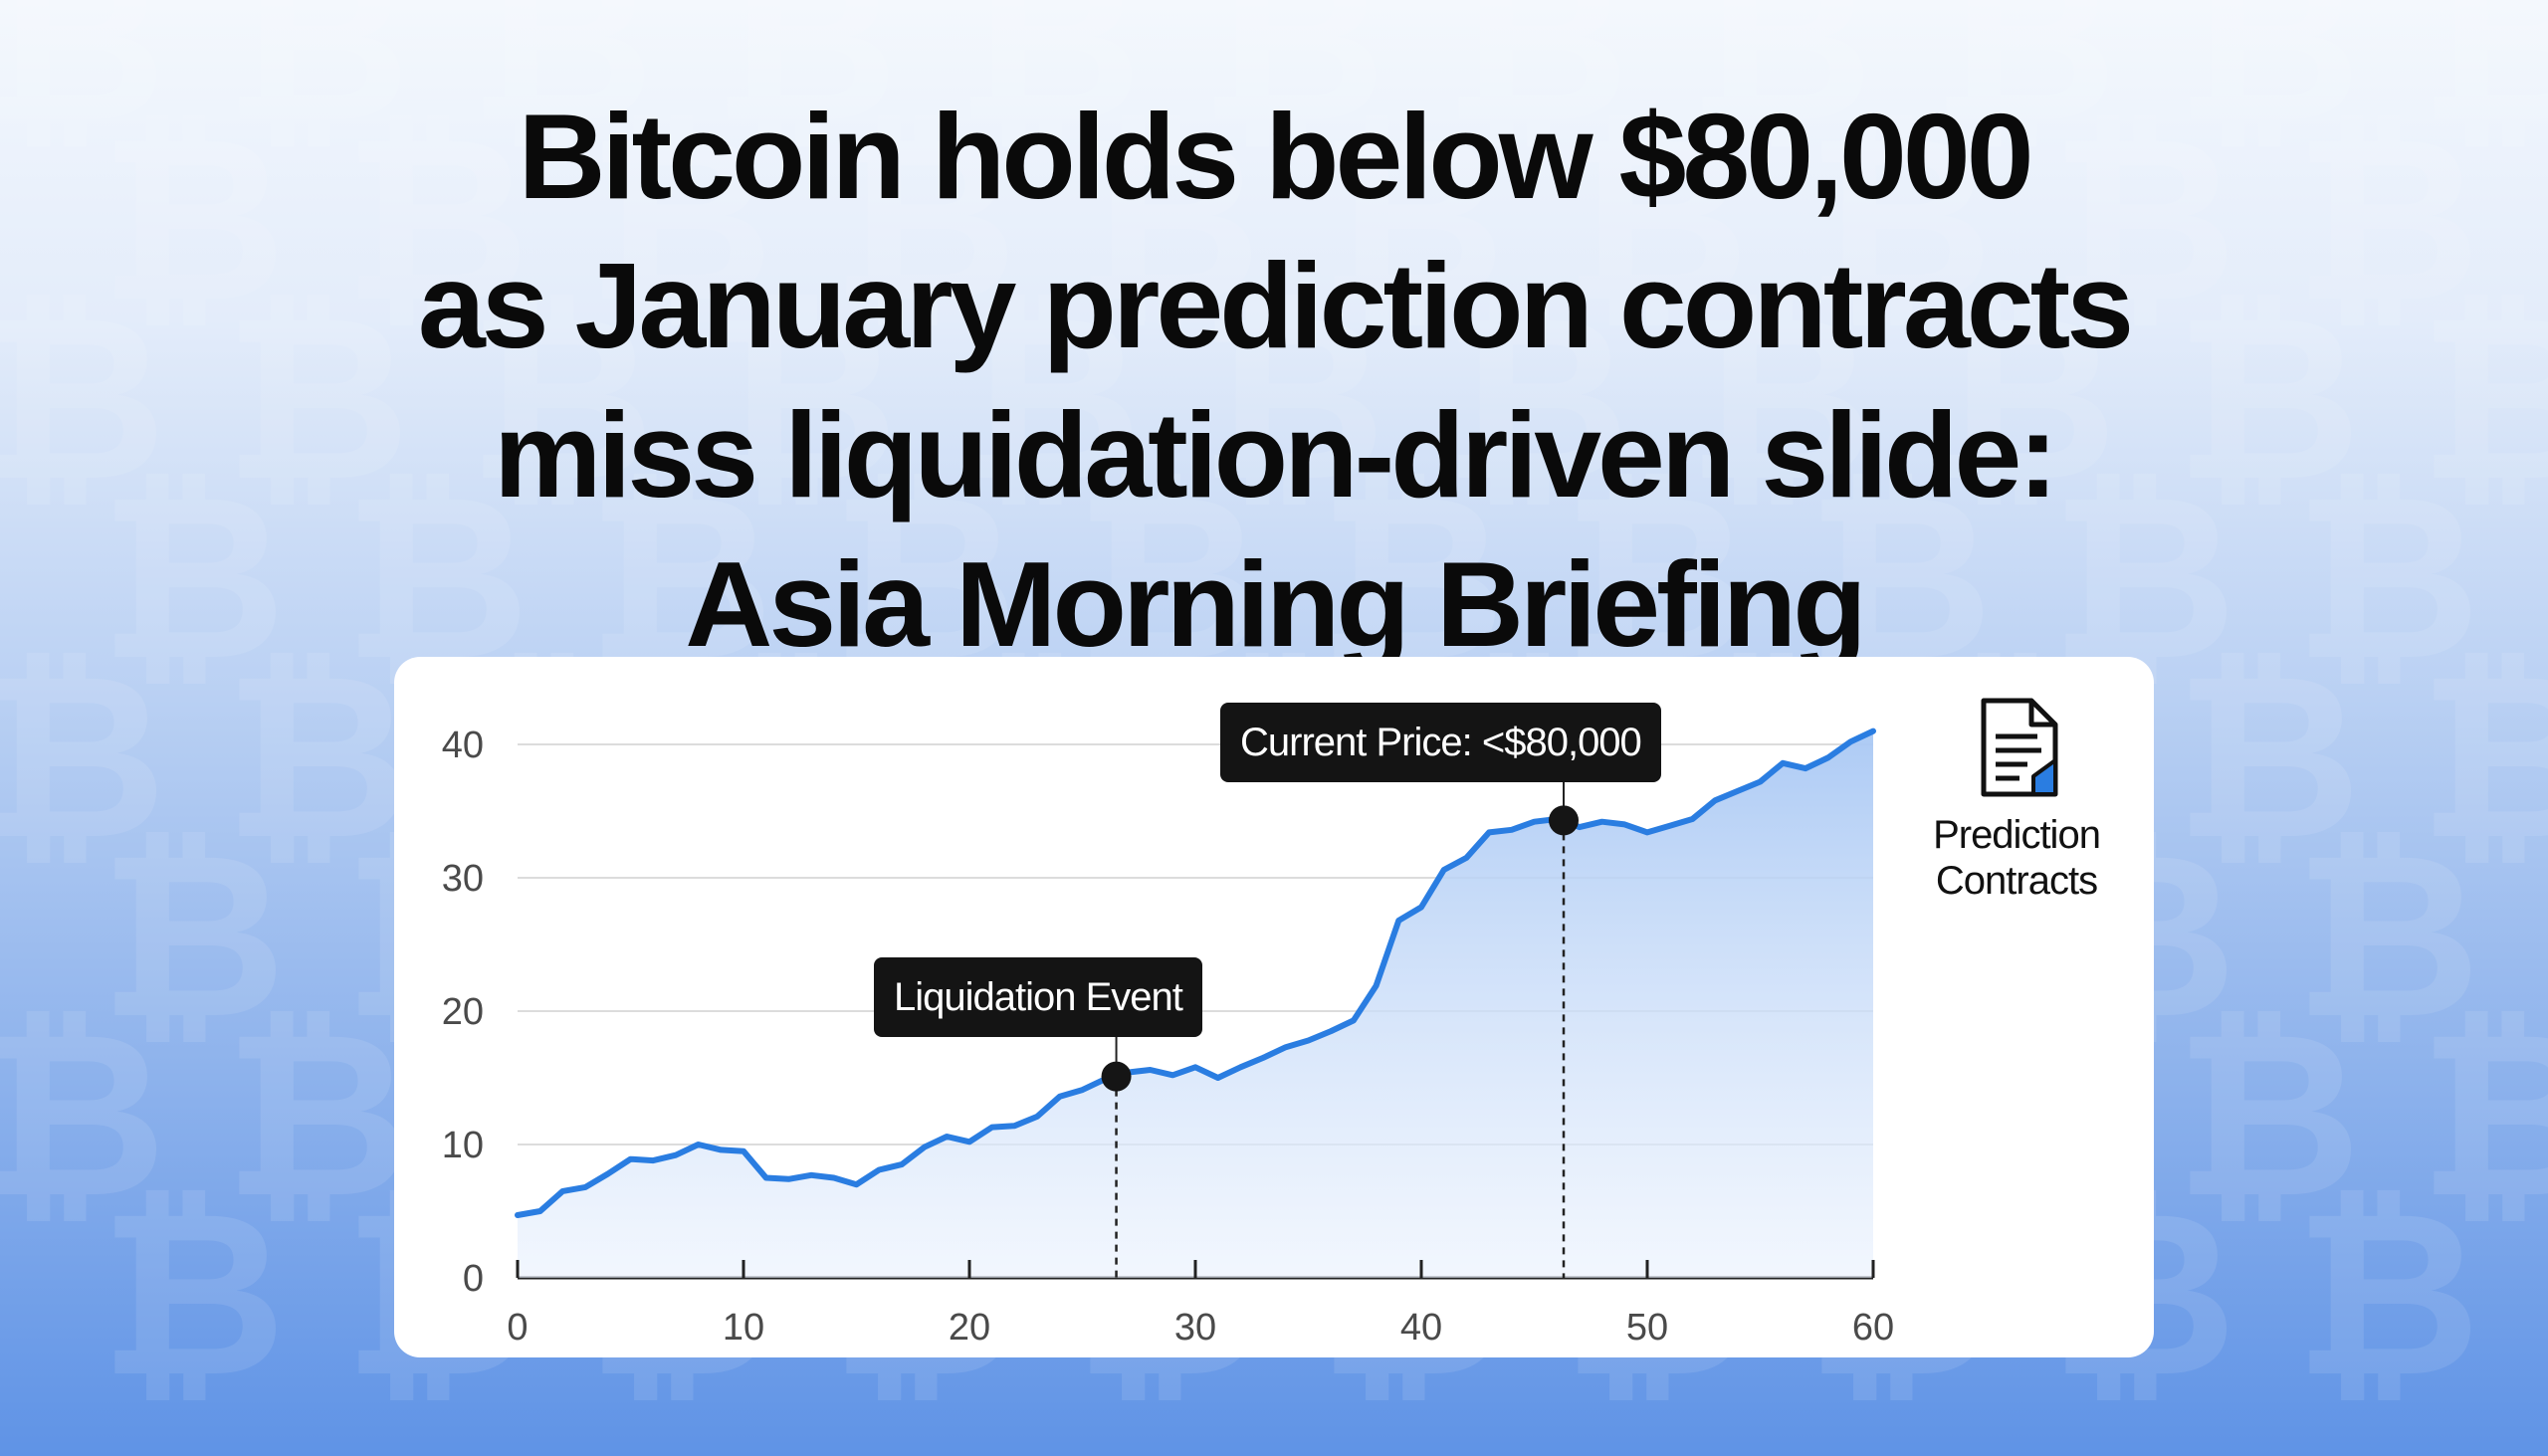 The width and height of the screenshot is (2548, 1456). I want to click on headline-line-3: miss liquidation-driven slide:, so click(1276, 454).